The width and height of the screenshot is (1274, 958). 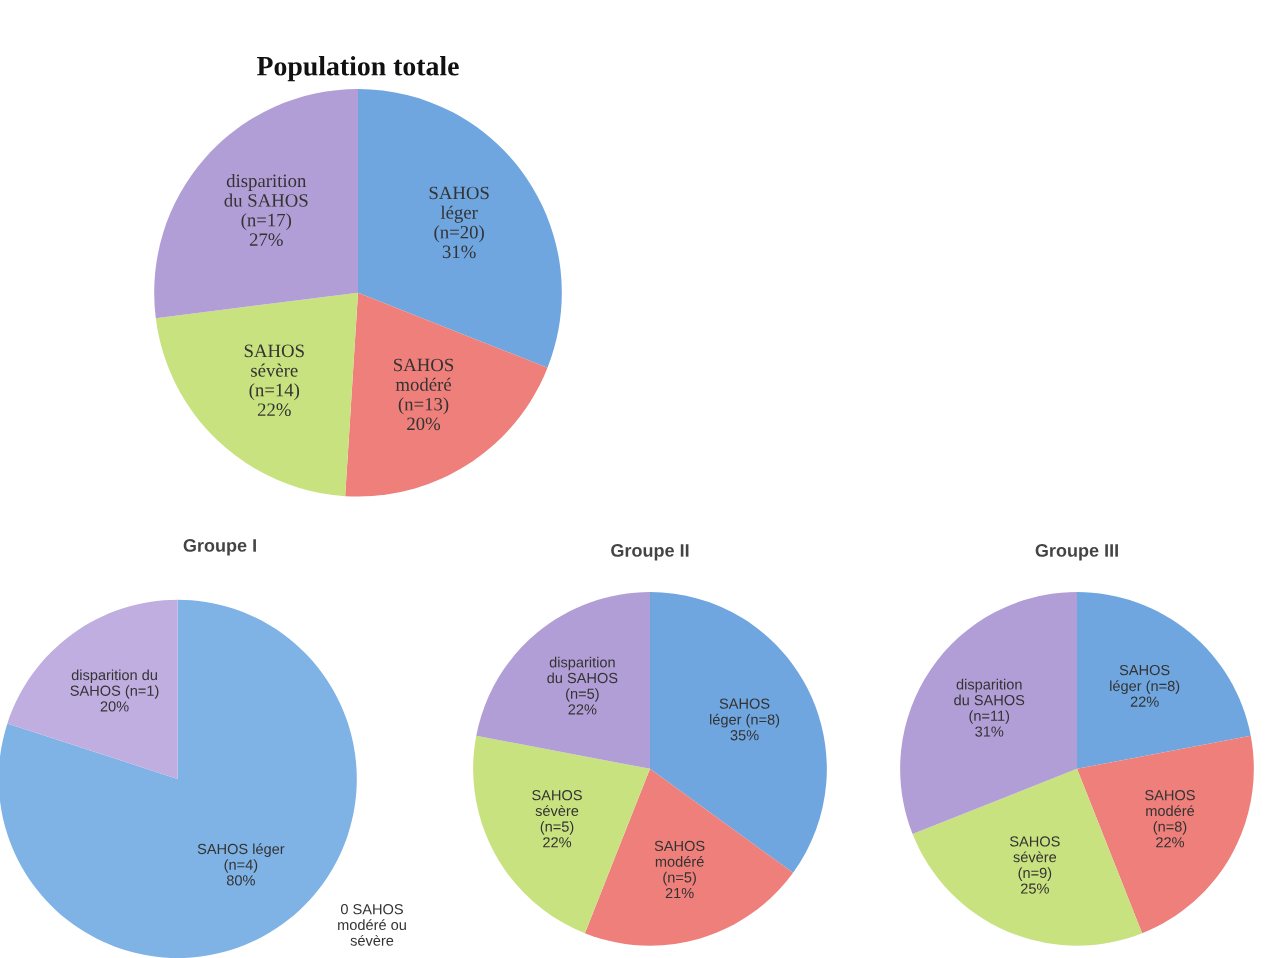 What do you see at coordinates (650, 552) in the screenshot?
I see `chart-title: Groupe II` at bounding box center [650, 552].